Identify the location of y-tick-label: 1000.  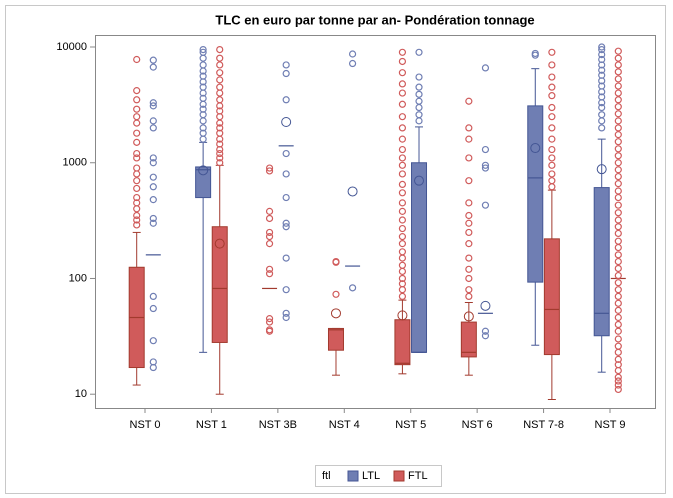
(75, 163).